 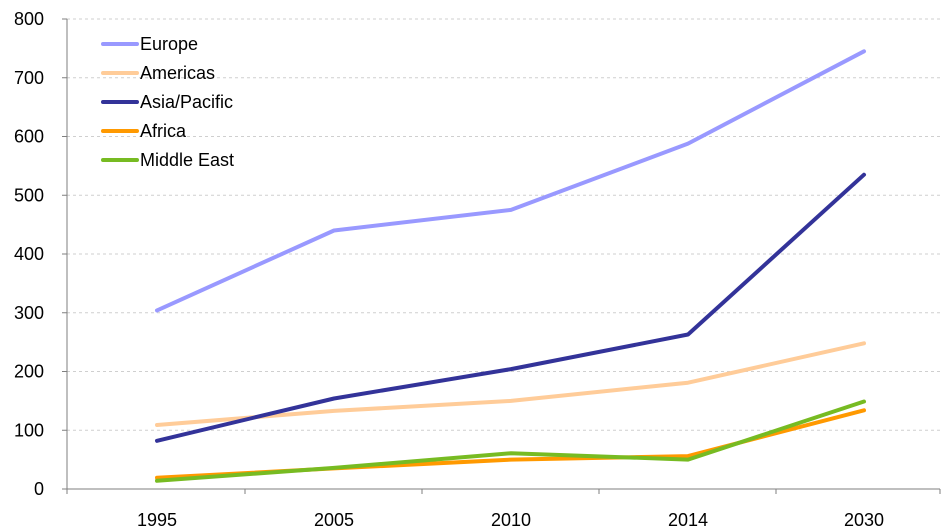 What do you see at coordinates (29, 19) in the screenshot?
I see `y-tick-label: 800` at bounding box center [29, 19].